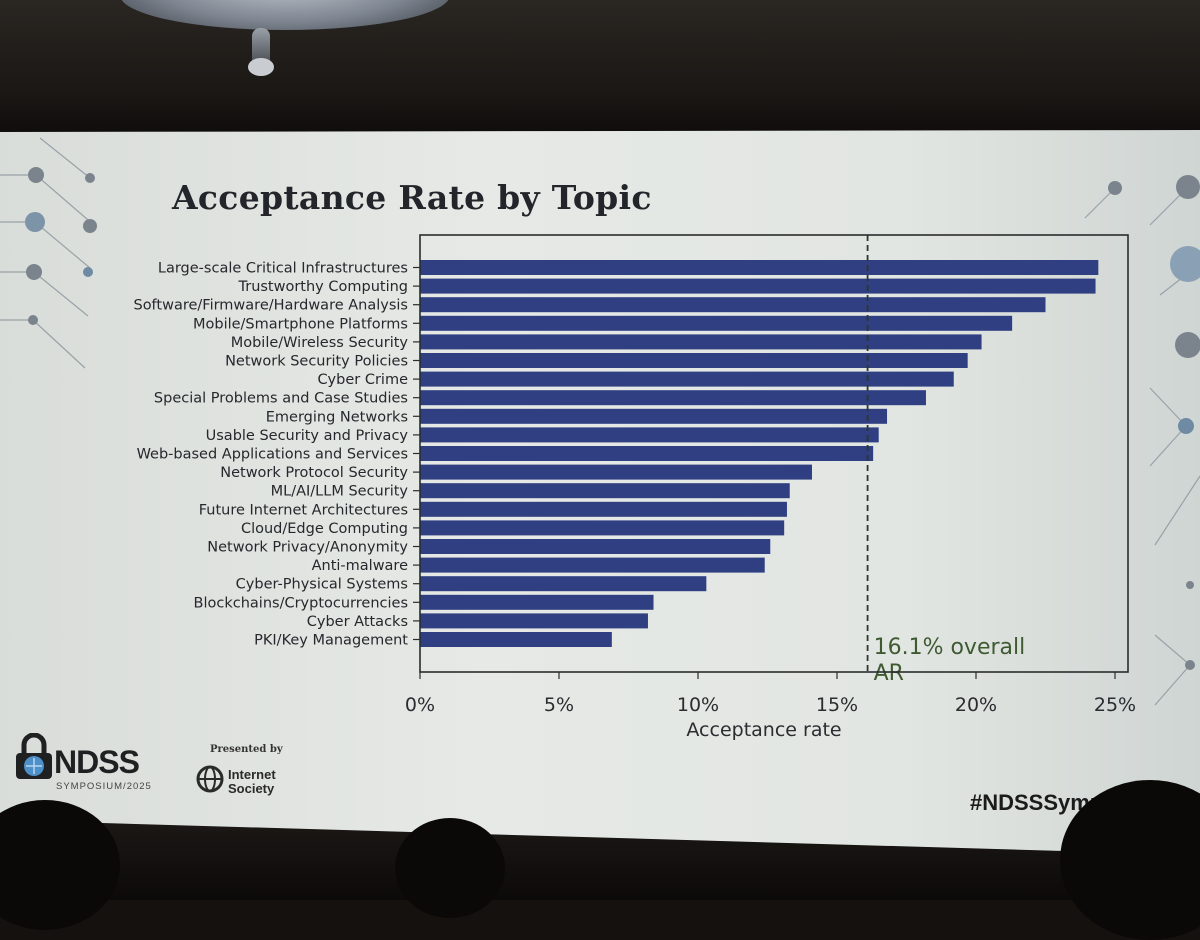  I want to click on presented-by-label: Presented by, so click(246, 749).